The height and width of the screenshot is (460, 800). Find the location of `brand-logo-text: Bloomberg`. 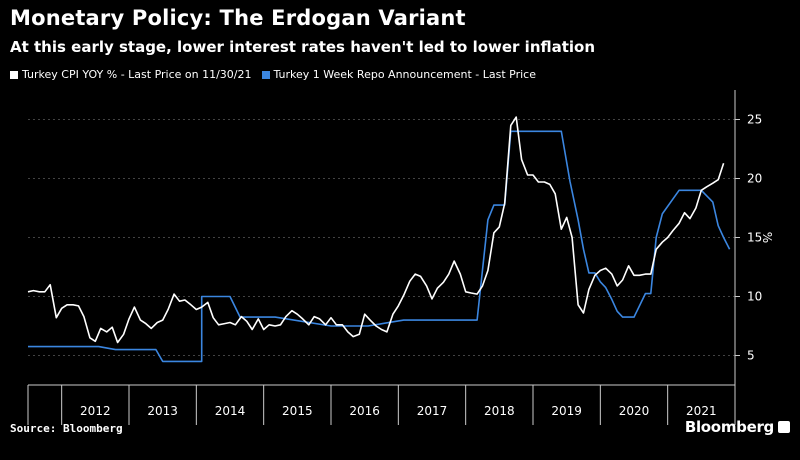

brand-logo-text: Bloomberg is located at coordinates (729, 427).